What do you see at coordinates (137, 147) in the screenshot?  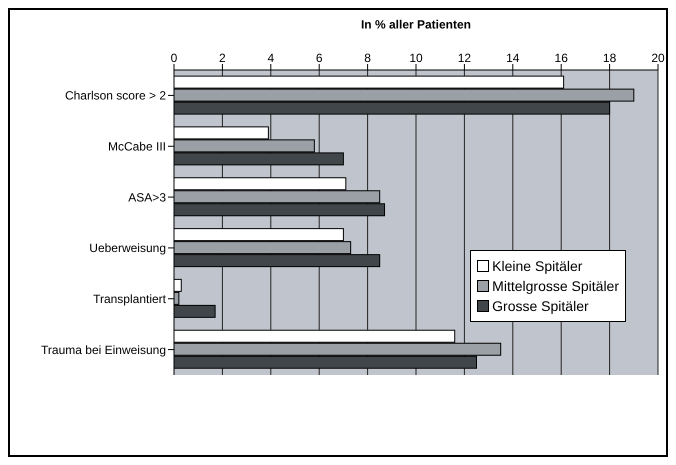 I see `y-tick-label: McCabe III` at bounding box center [137, 147].